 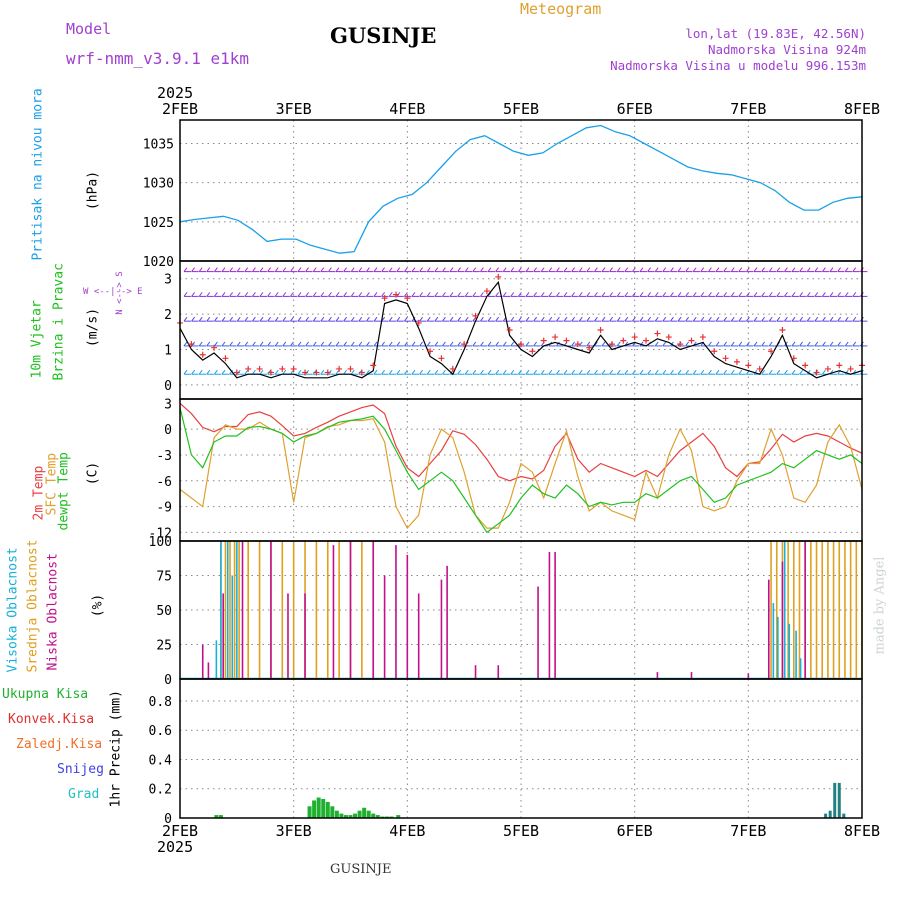 What do you see at coordinates (521, 442) in the screenshot?
I see `temp-2m-line` at bounding box center [521, 442].